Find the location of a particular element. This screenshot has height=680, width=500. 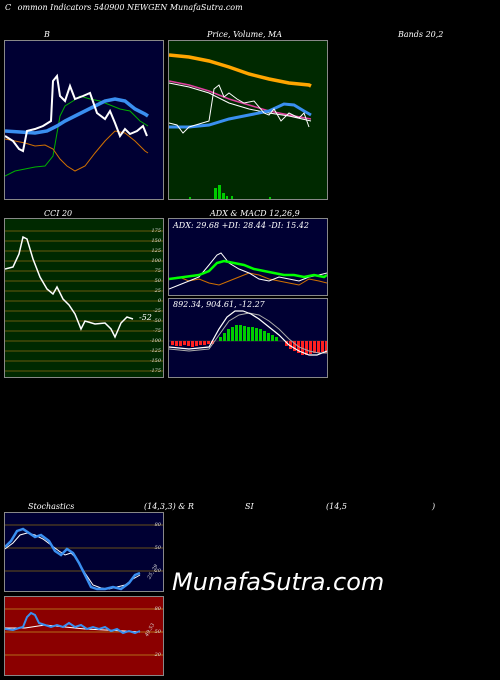

ma-pink-line is located at coordinates (240, 100).